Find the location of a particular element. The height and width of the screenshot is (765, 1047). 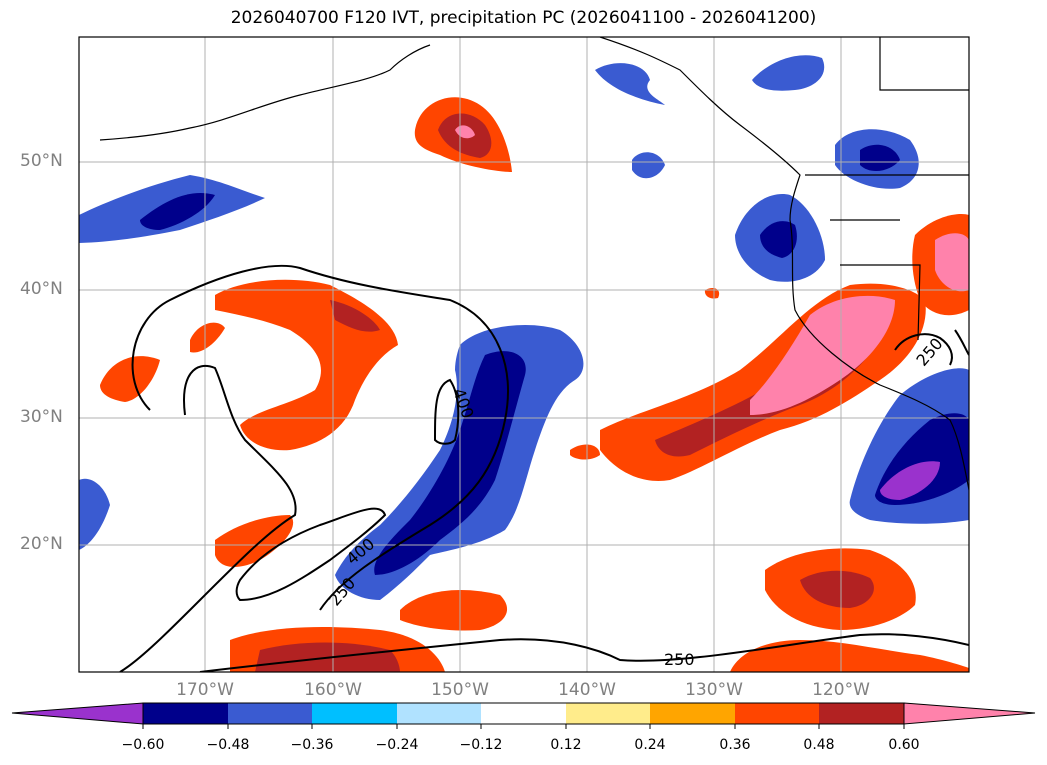

colorbar is located at coordinates (523, 715).